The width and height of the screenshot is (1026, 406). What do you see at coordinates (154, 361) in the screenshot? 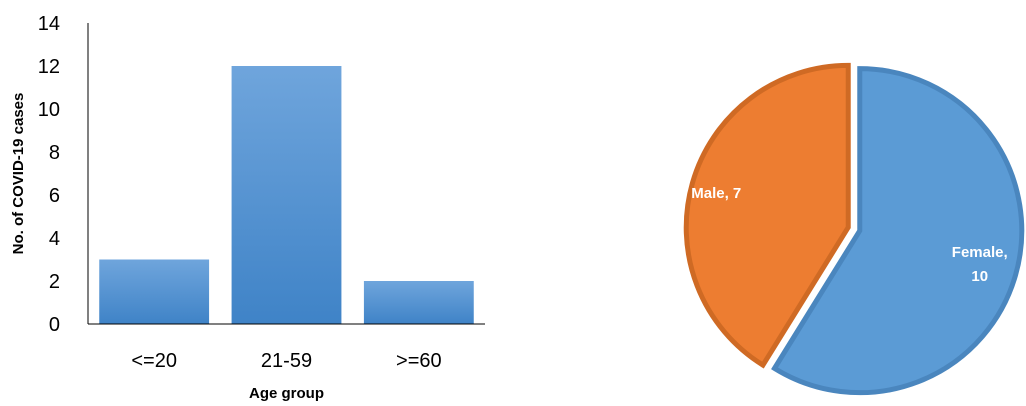
I see `x-tick-label: <=20` at bounding box center [154, 361].